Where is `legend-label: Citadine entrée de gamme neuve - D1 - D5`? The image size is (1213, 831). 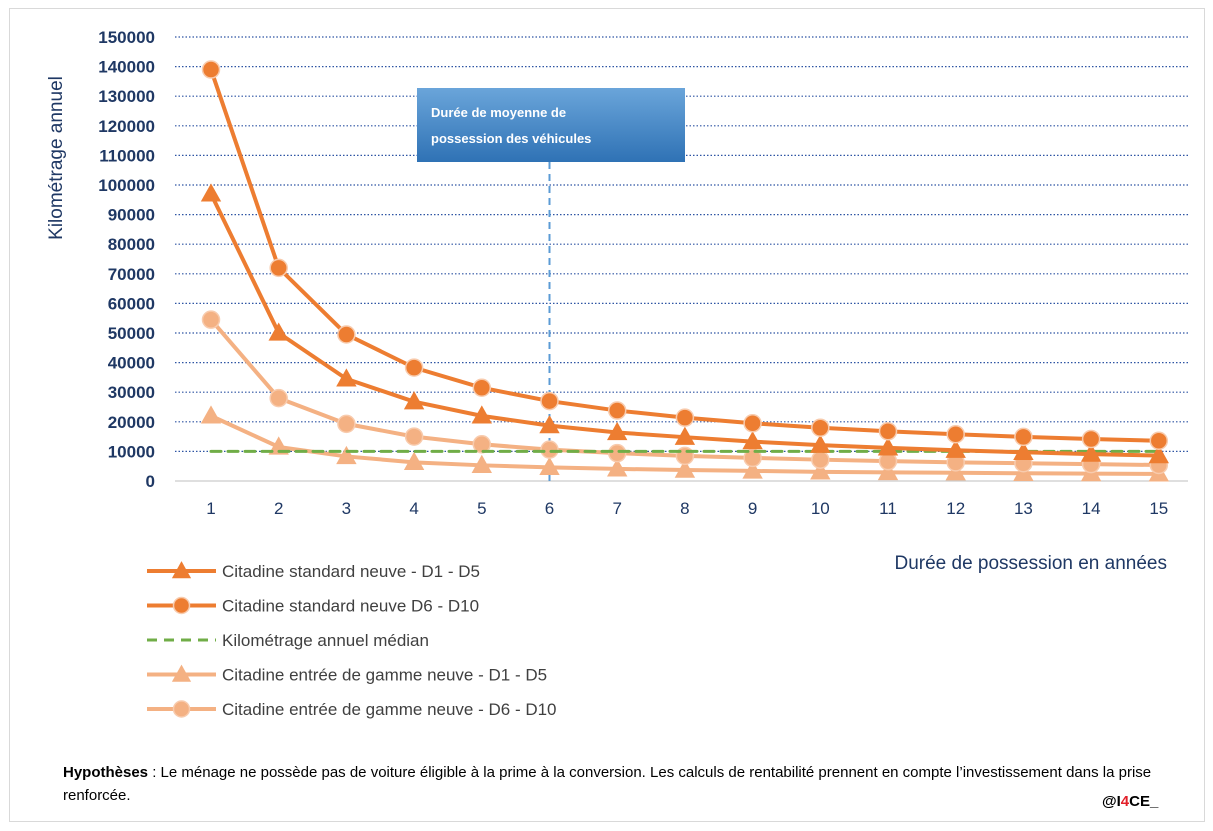 legend-label: Citadine entrée de gamme neuve - D1 - D5 is located at coordinates (384, 675).